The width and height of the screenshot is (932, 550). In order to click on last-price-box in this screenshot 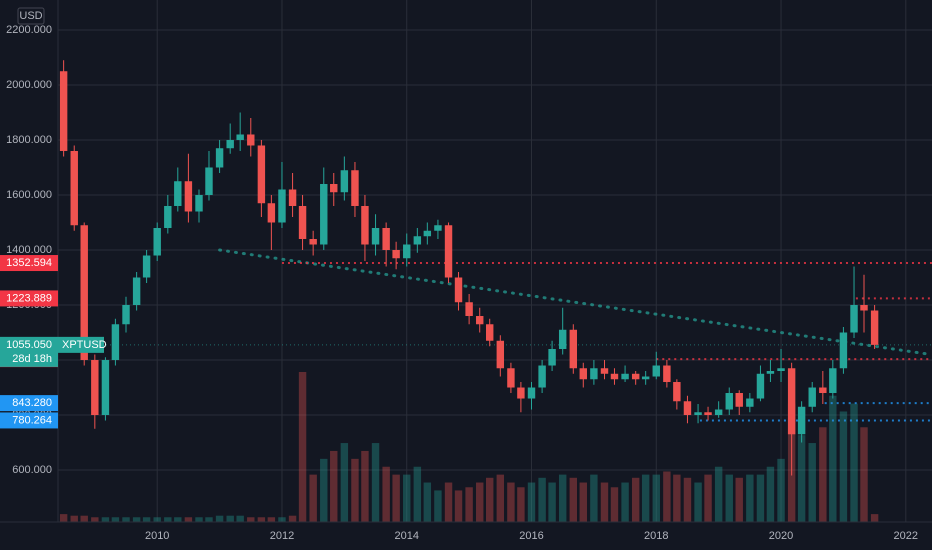, I will do `click(29, 351)`.